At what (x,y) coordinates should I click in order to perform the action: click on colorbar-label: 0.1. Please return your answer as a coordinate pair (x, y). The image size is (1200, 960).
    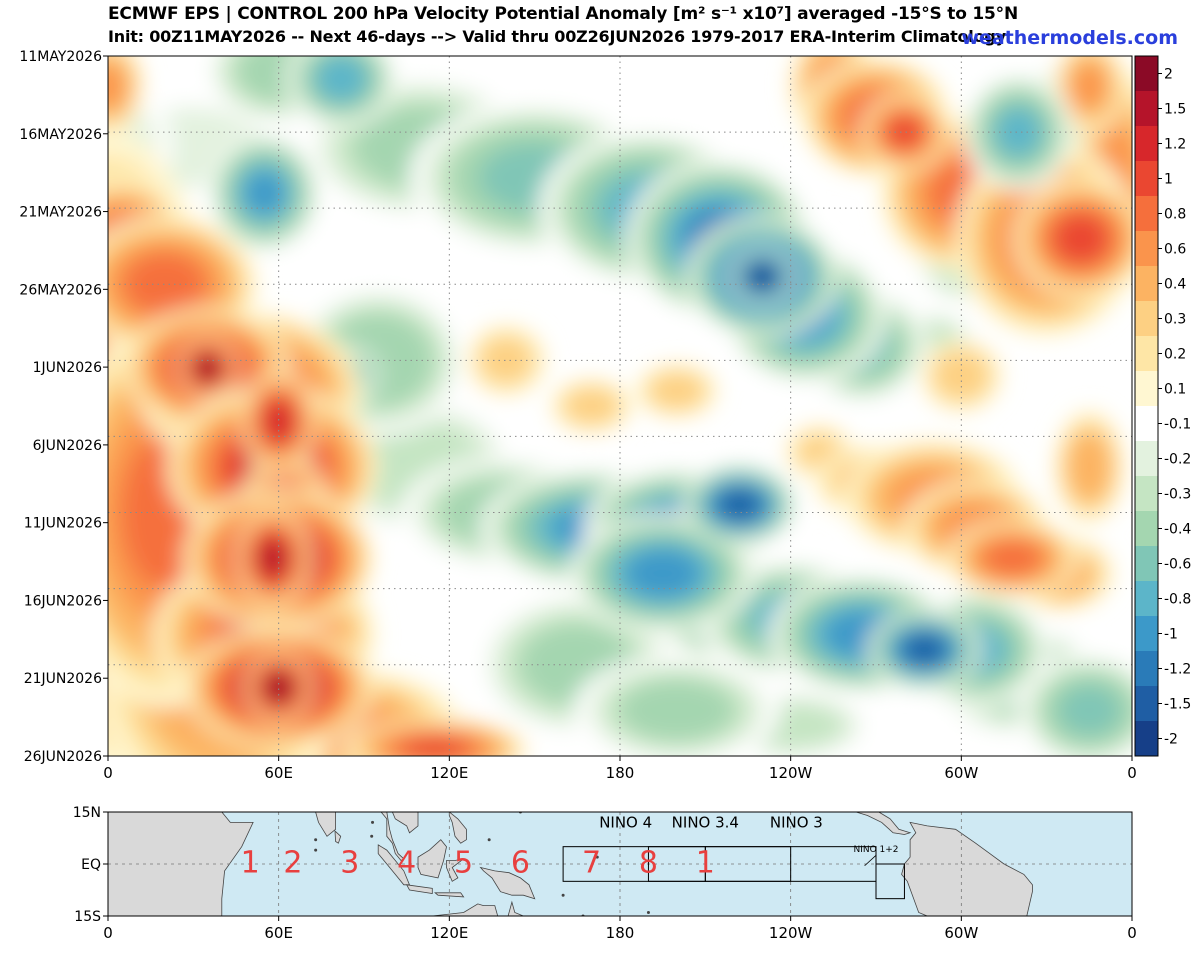
    Looking at the image, I should click on (1175, 390).